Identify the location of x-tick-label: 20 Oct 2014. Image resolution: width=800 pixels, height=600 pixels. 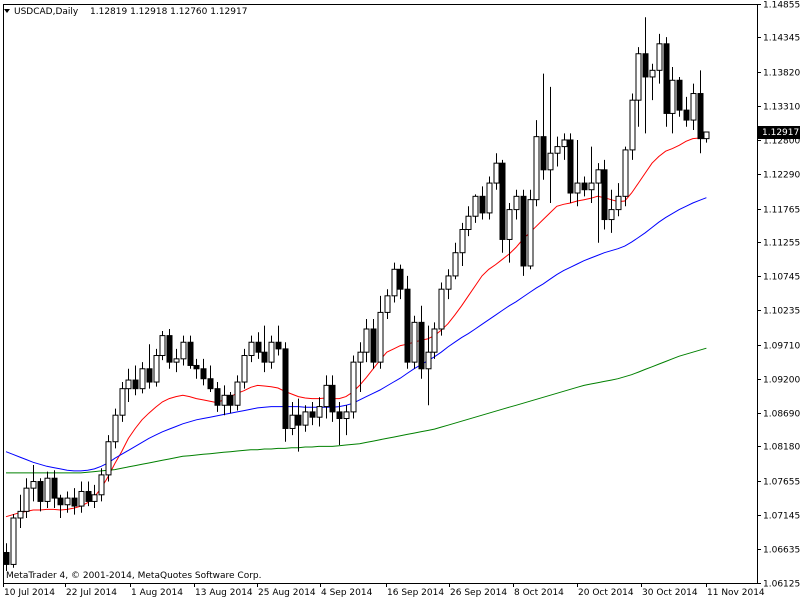
(606, 593).